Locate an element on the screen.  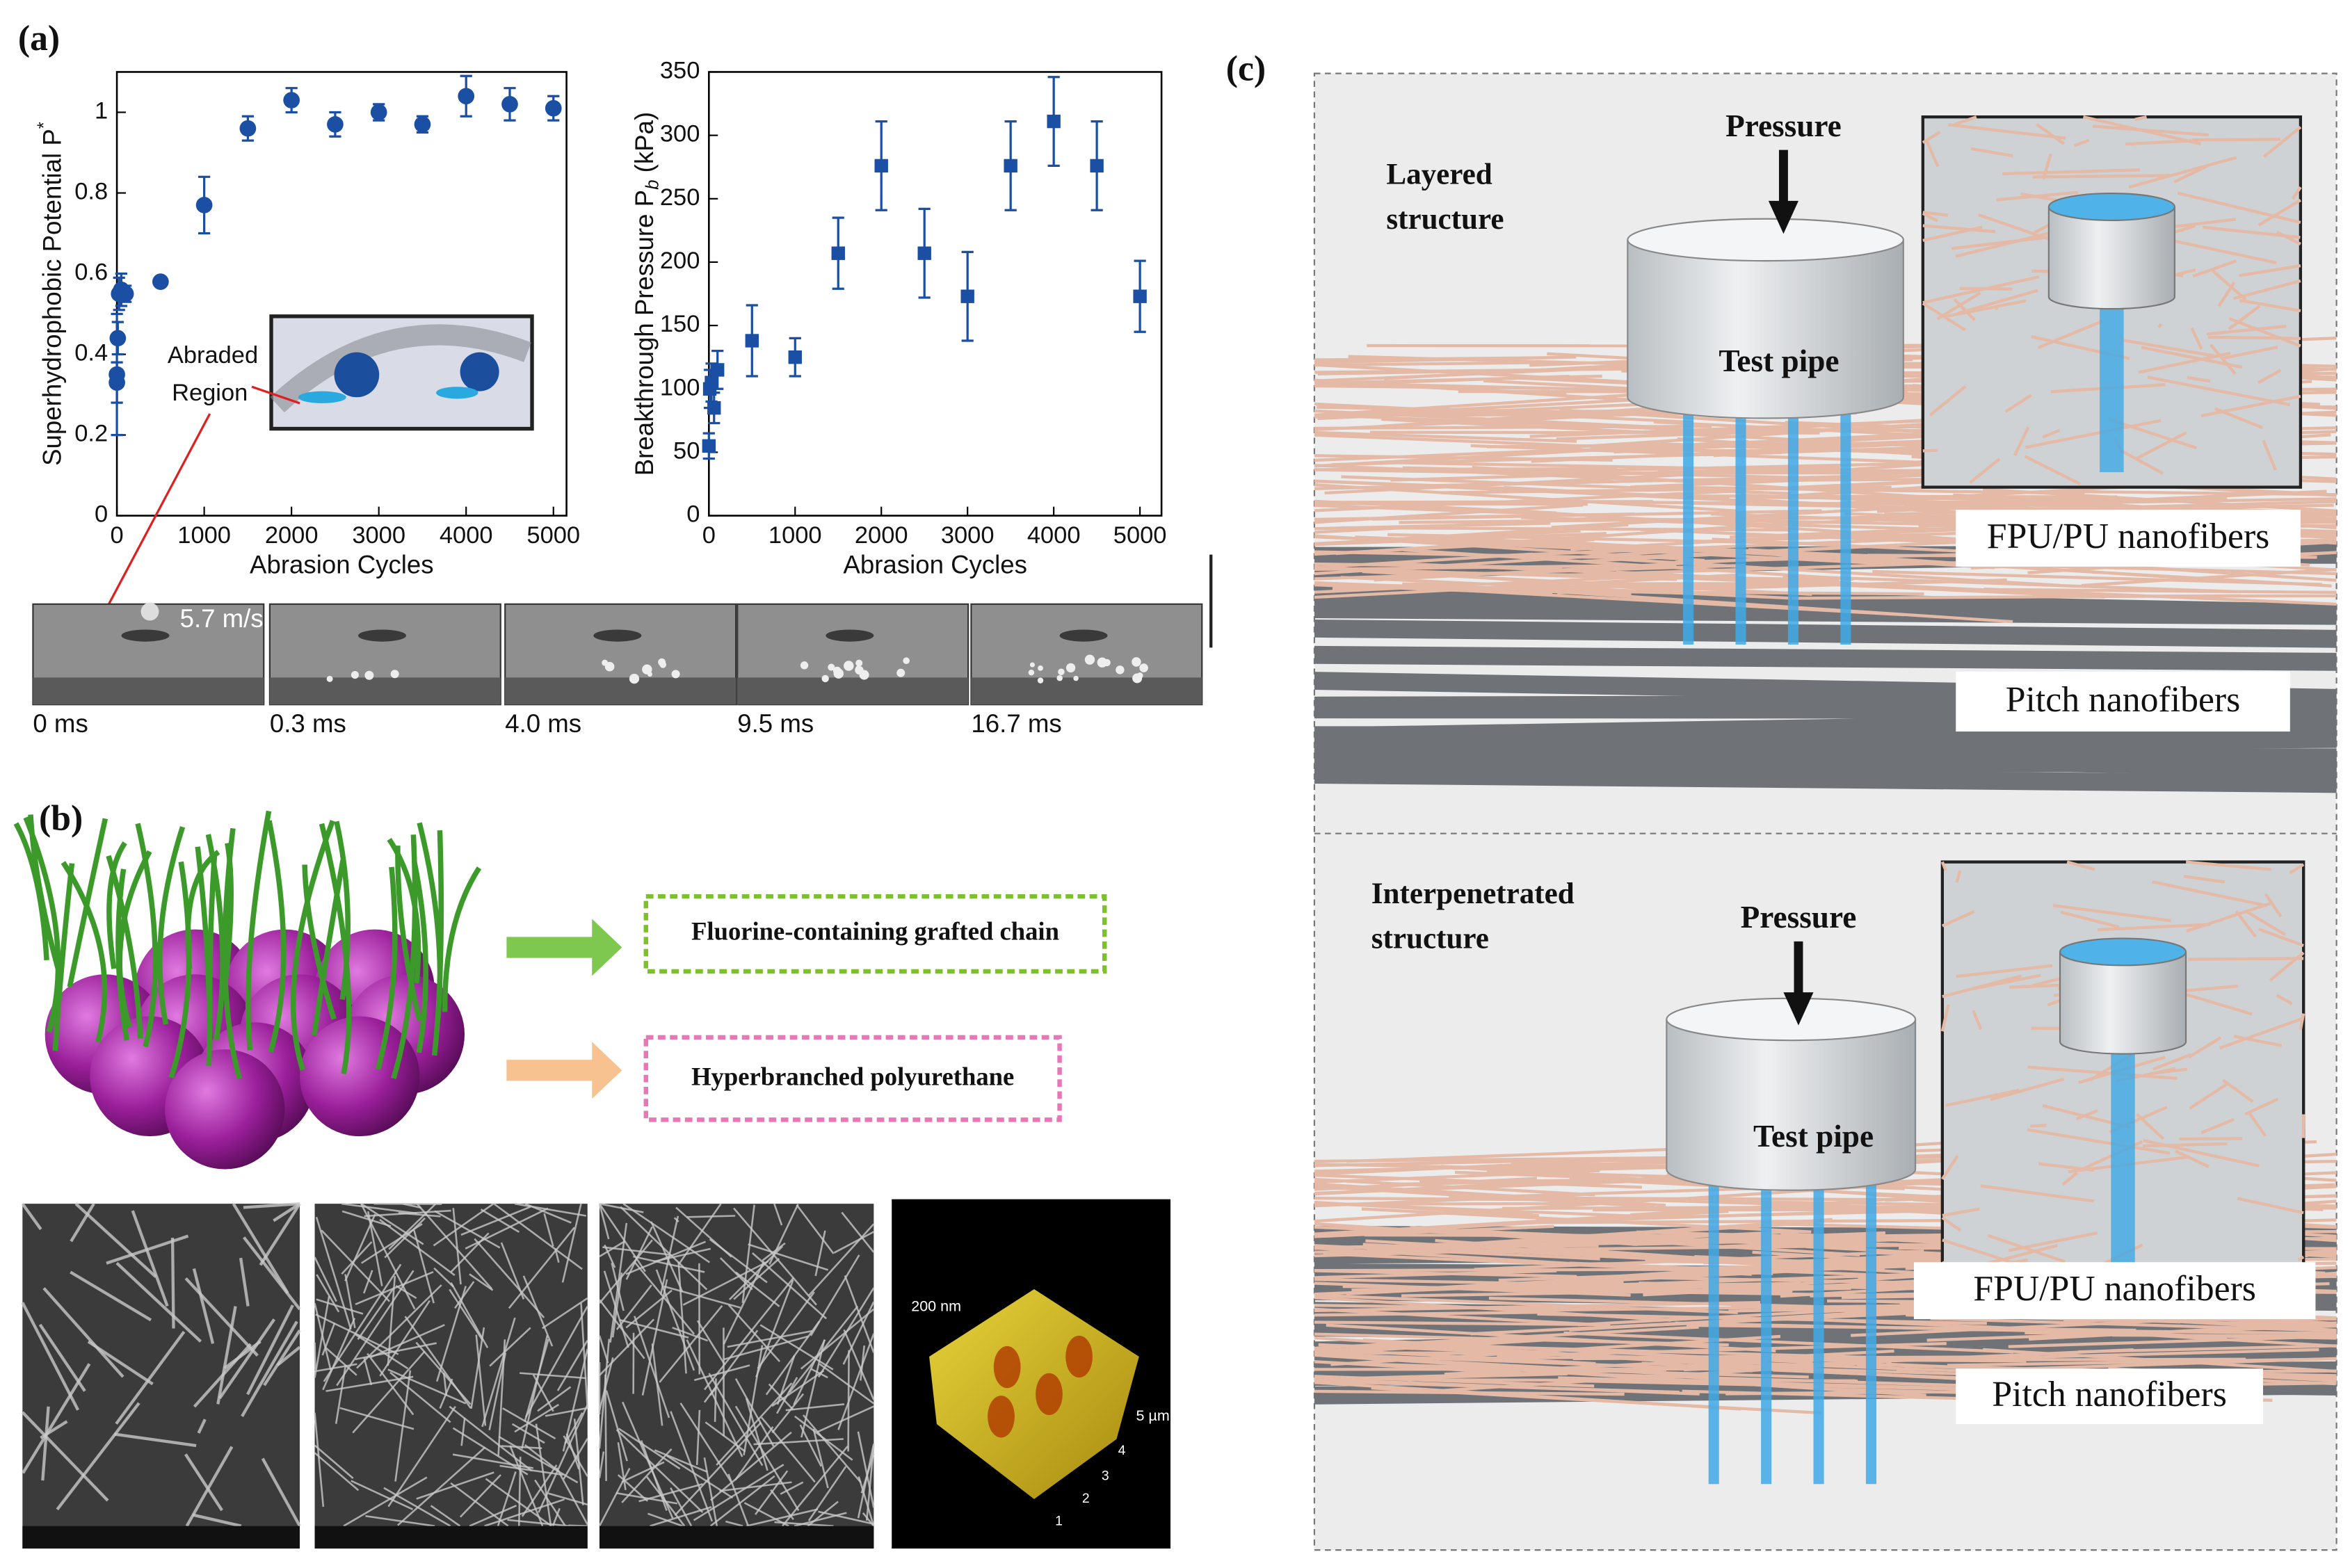
pressure-label: Pressure is located at coordinates (1784, 126).